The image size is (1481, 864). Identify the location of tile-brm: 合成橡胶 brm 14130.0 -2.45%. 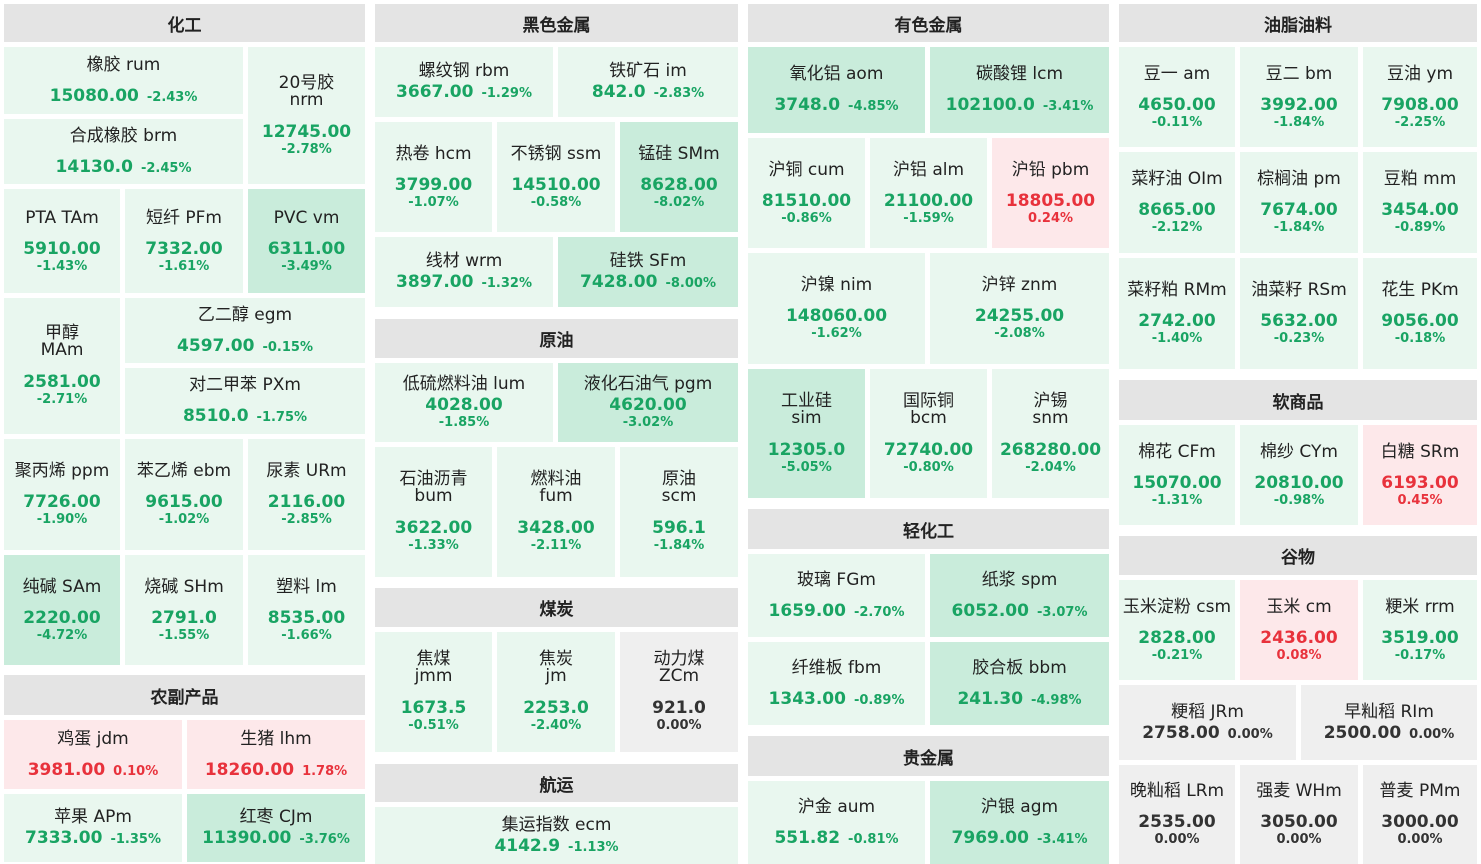
(123, 151).